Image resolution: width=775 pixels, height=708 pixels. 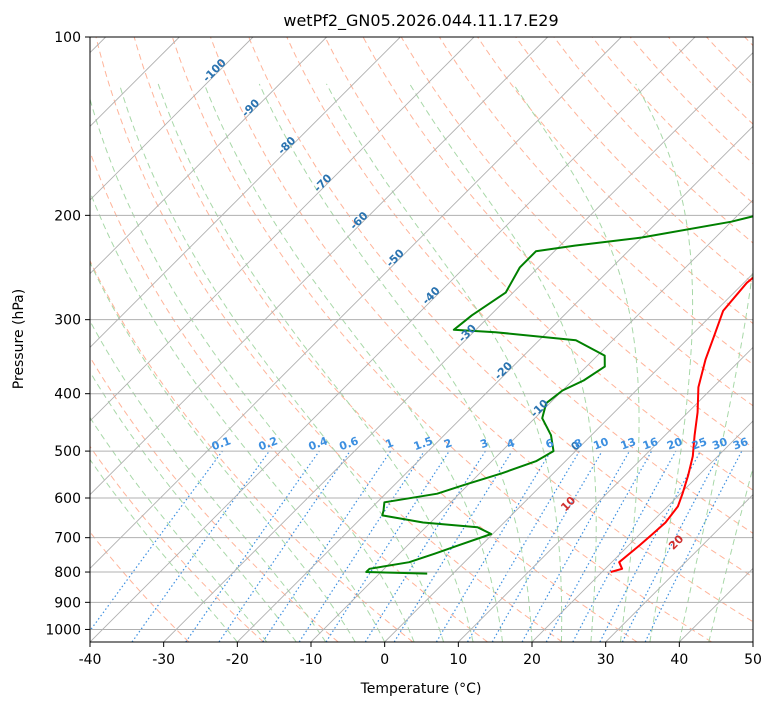 What do you see at coordinates (420, 655) in the screenshot?
I see `x-axis: -40 -30 -20 -10 0 10 20 30 40 50` at bounding box center [420, 655].